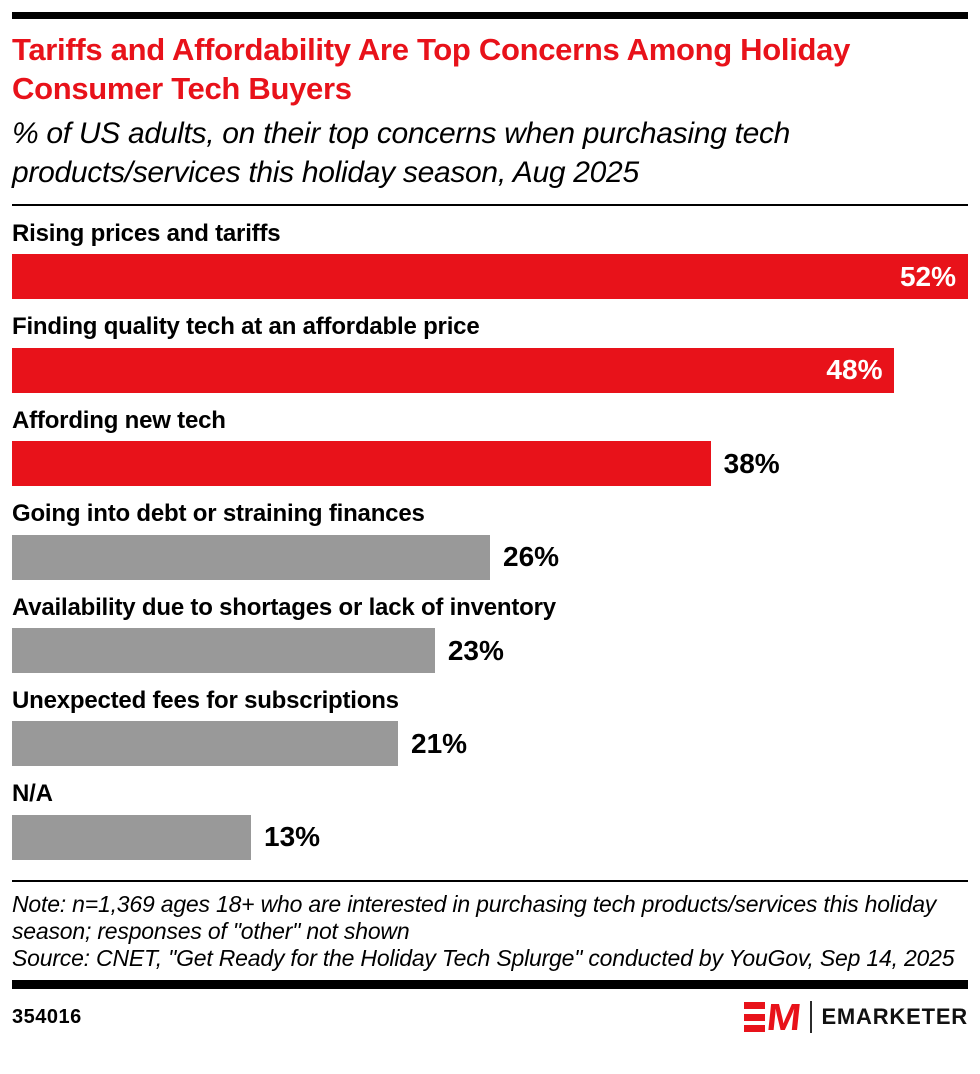 Image resolution: width=980 pixels, height=1074 pixels. Describe the element at coordinates (490, 880) in the screenshot. I see `footnote-divider` at that location.